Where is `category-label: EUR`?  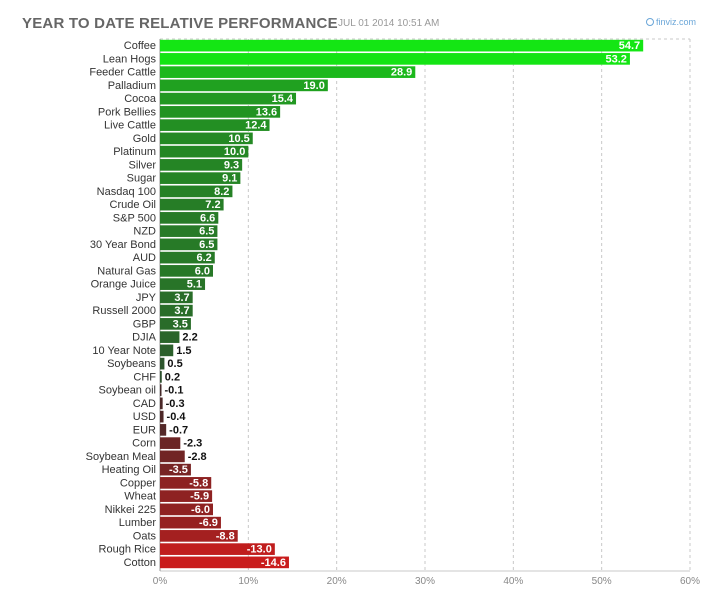
category-label: EUR is located at coordinates (144, 430).